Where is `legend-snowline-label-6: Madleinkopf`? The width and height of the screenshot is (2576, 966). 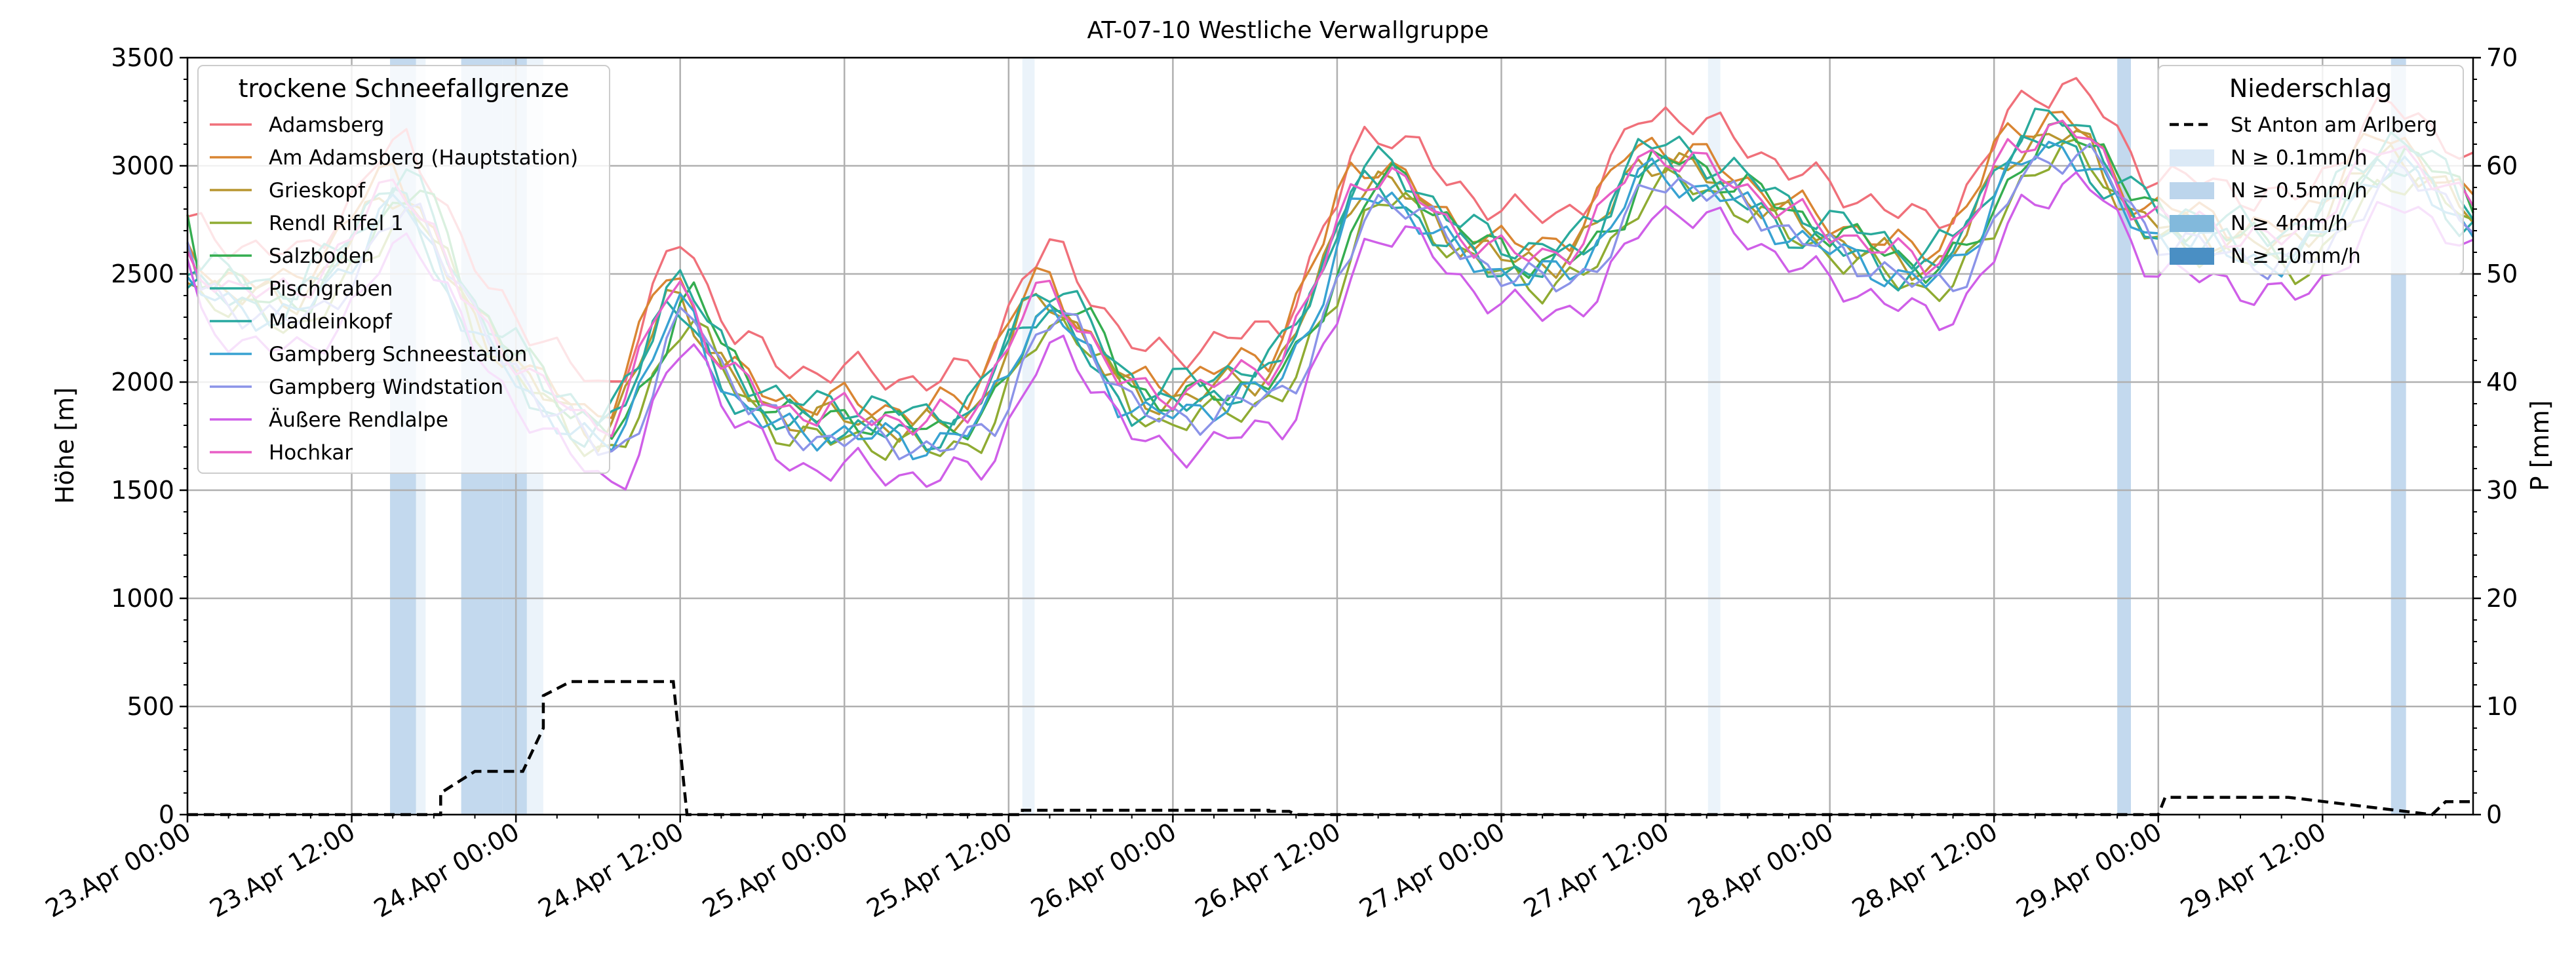 legend-snowline-label-6: Madleinkopf is located at coordinates (331, 322).